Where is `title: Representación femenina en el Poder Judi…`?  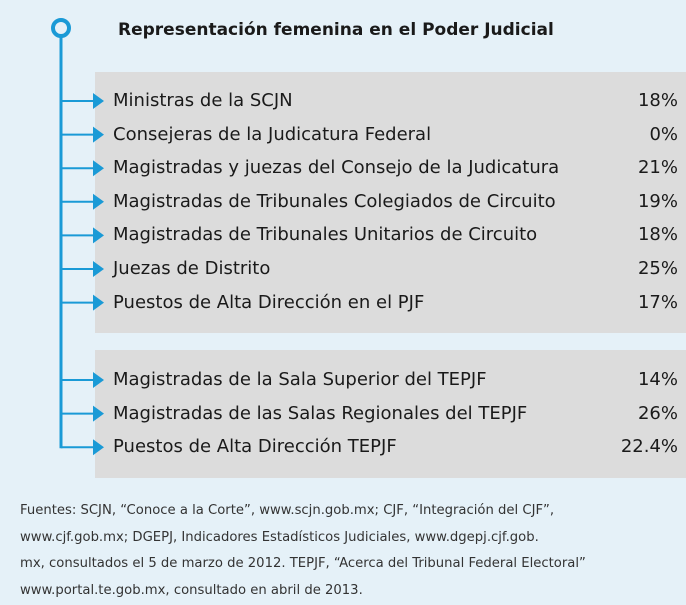 title: Representación femenina en el Poder Judi… is located at coordinates (336, 30).